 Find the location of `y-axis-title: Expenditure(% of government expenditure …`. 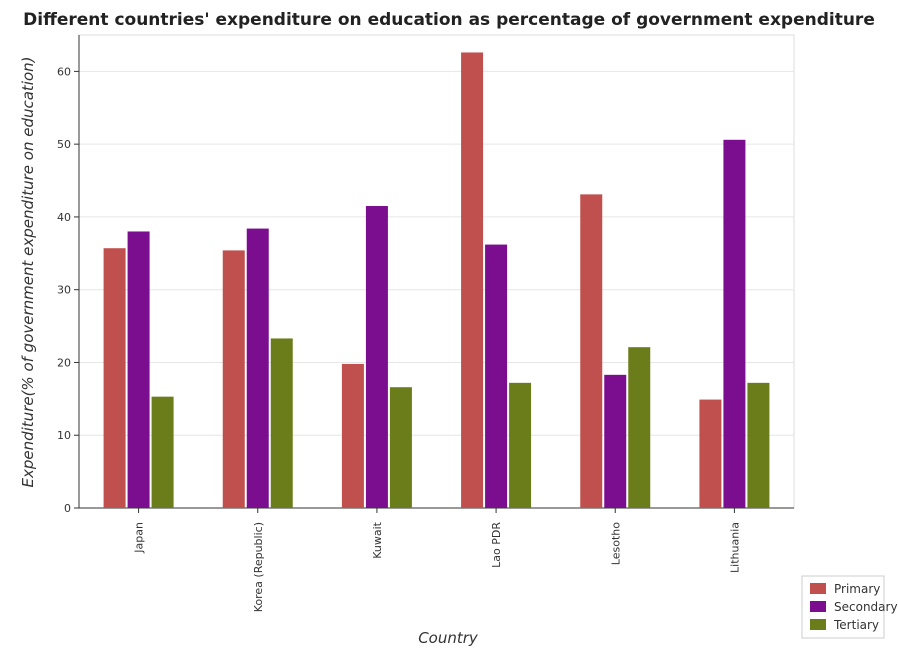

y-axis-title: Expenditure(% of government expenditure … is located at coordinates (28, 272).